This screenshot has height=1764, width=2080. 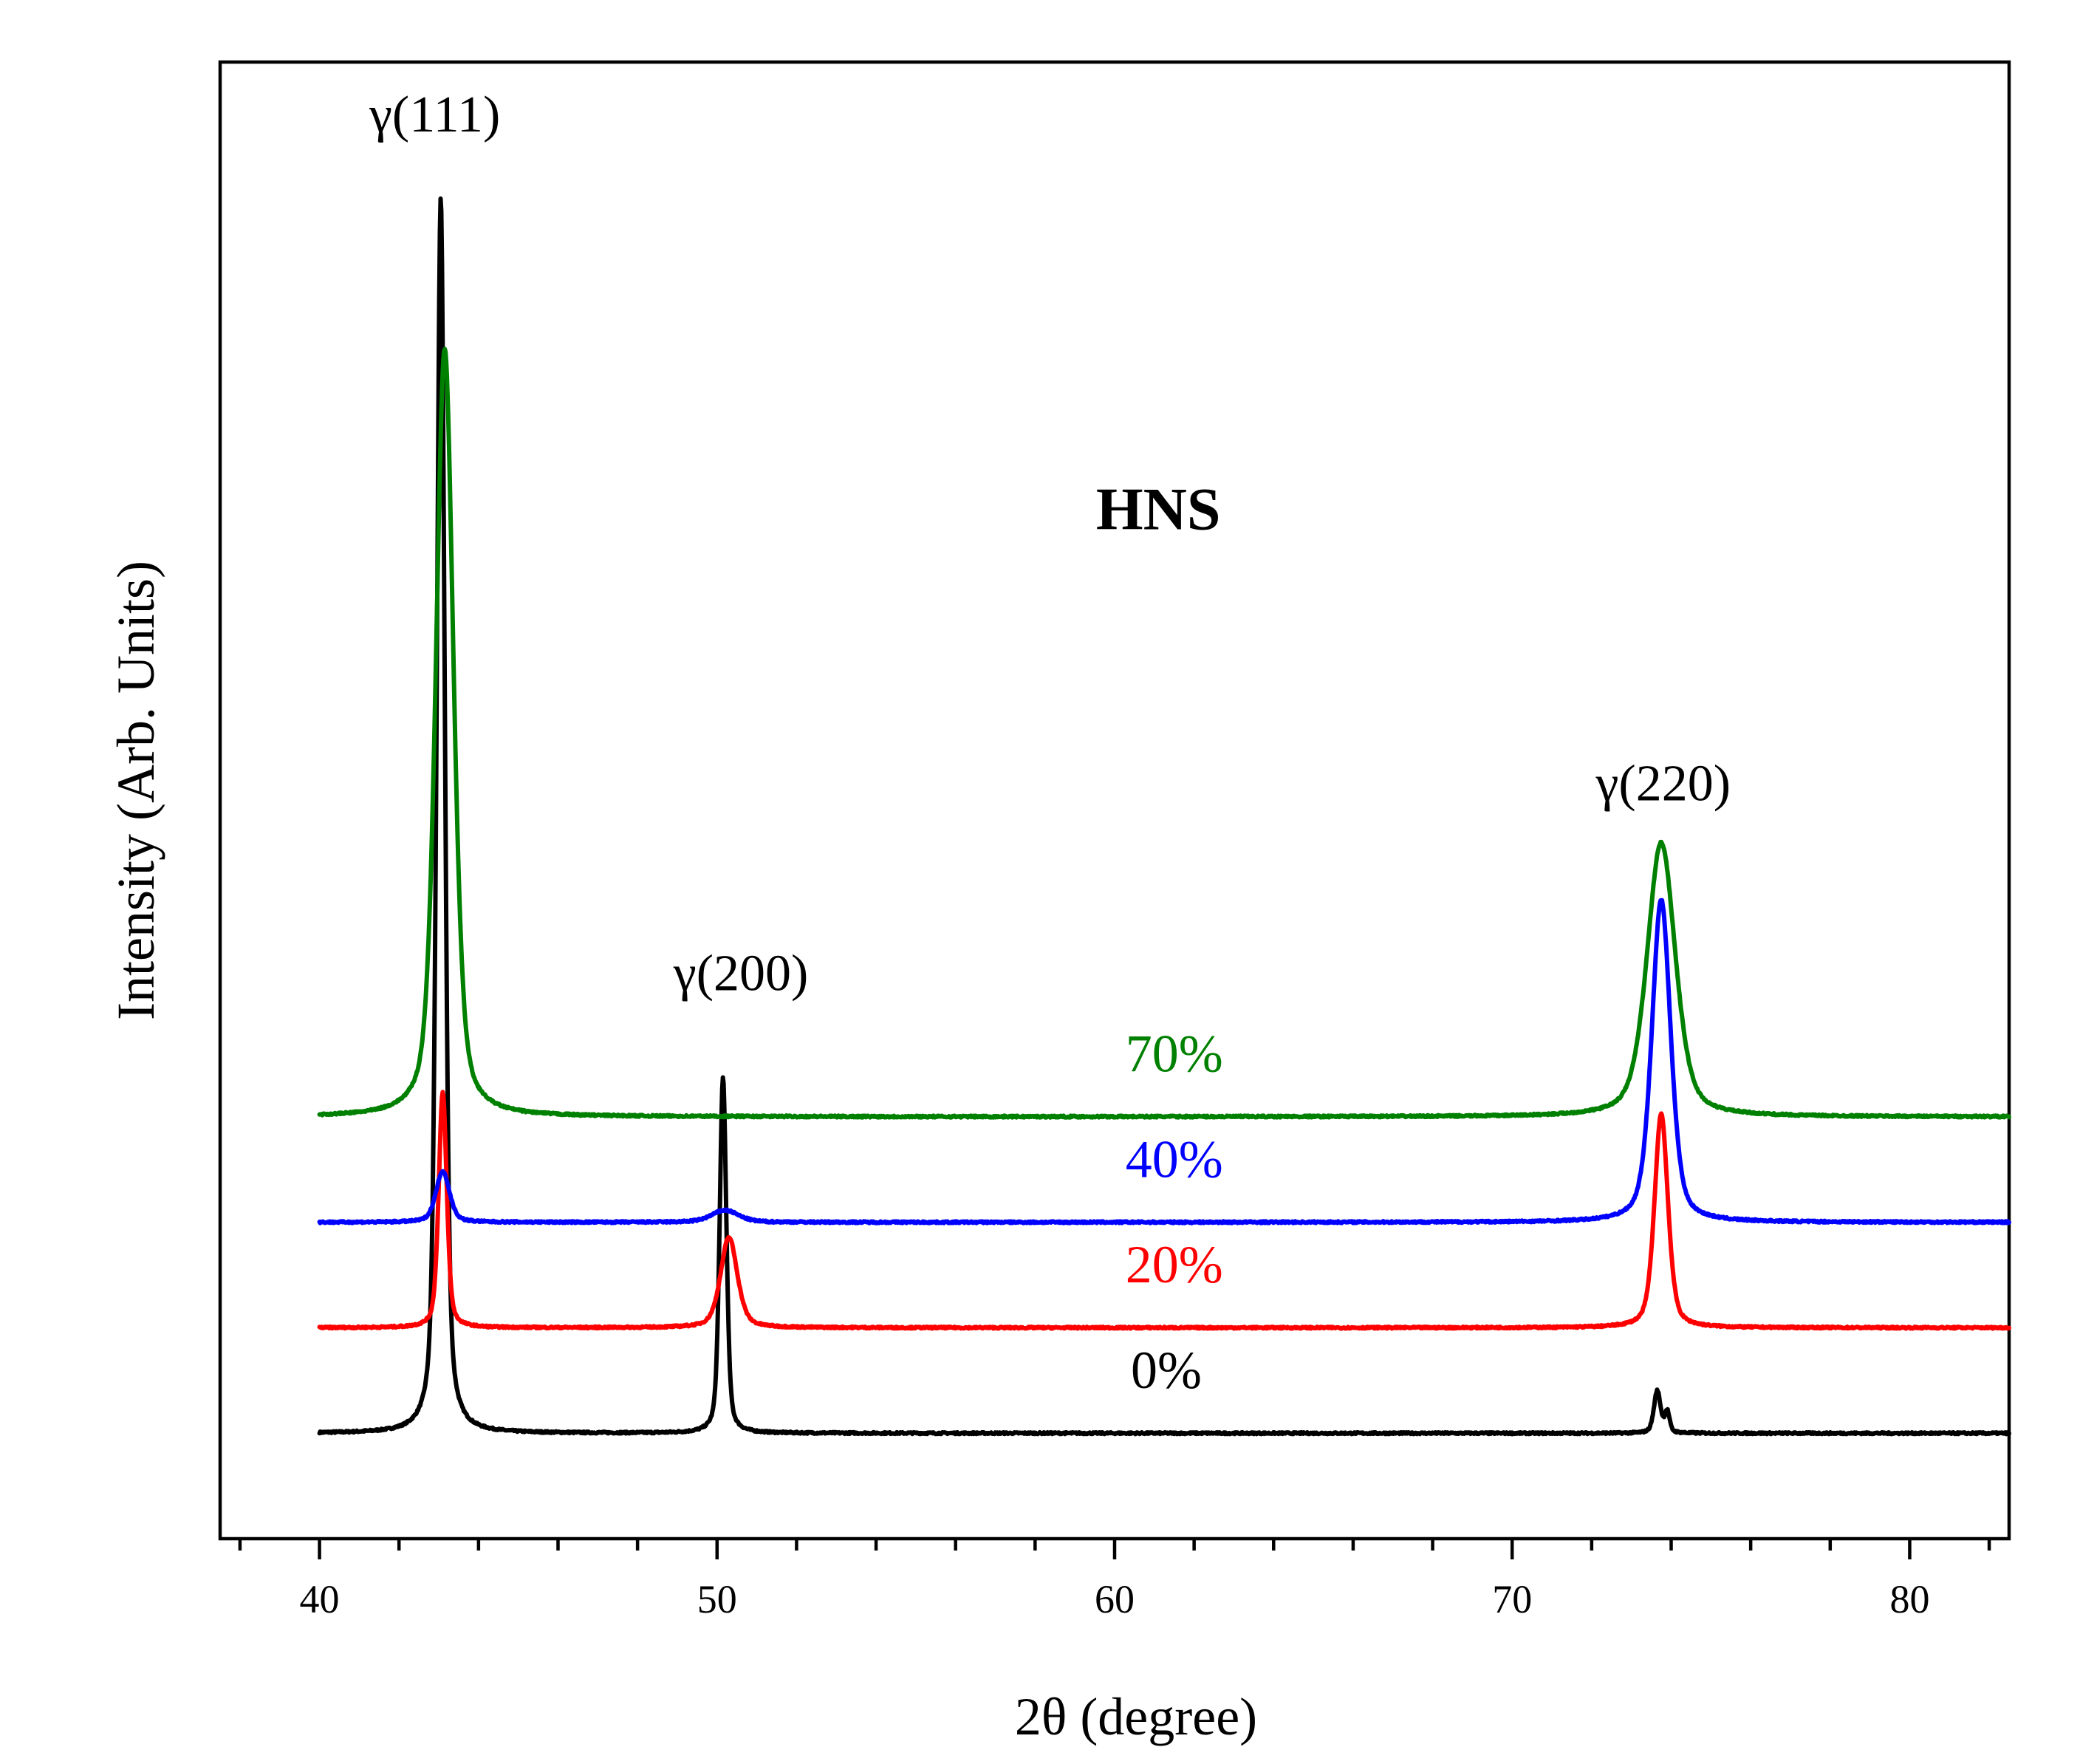 What do you see at coordinates (741, 974) in the screenshot?
I see `peak-annotation: γ(200)` at bounding box center [741, 974].